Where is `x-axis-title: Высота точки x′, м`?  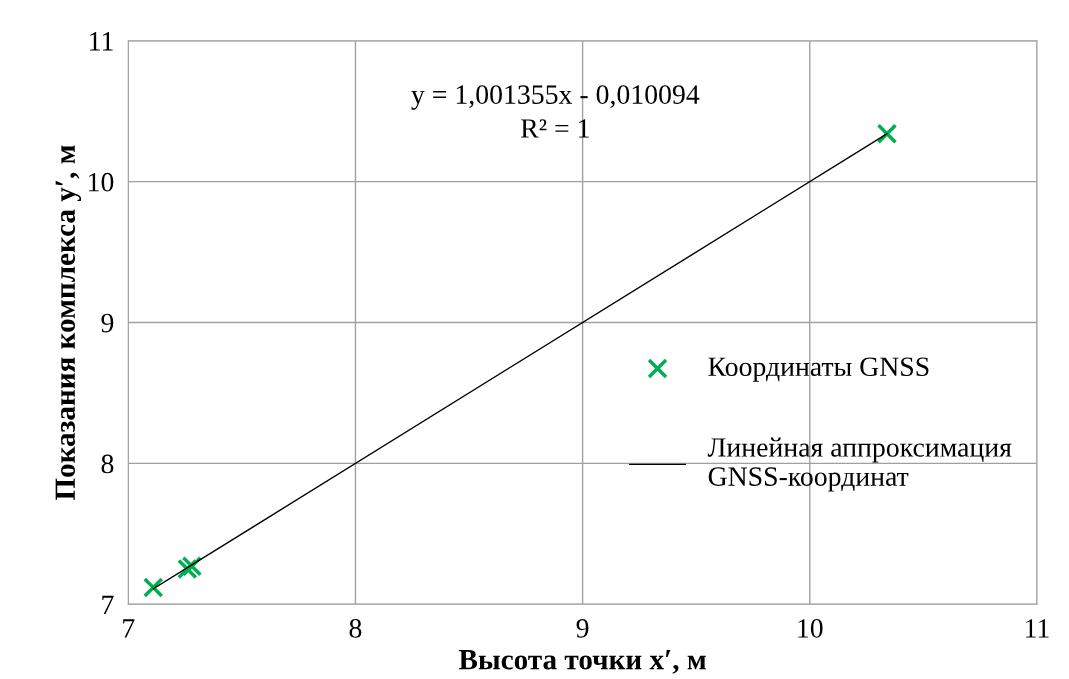 x-axis-title: Высота точки x′, м is located at coordinates (582, 662).